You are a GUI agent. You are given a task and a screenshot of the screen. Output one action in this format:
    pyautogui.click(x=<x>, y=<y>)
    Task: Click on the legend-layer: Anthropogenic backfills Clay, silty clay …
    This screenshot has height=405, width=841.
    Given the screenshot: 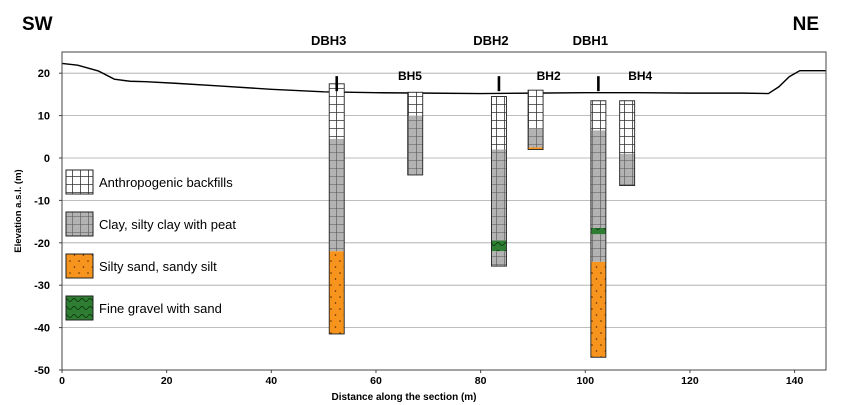 What is the action you would take?
    pyautogui.click(x=150, y=245)
    